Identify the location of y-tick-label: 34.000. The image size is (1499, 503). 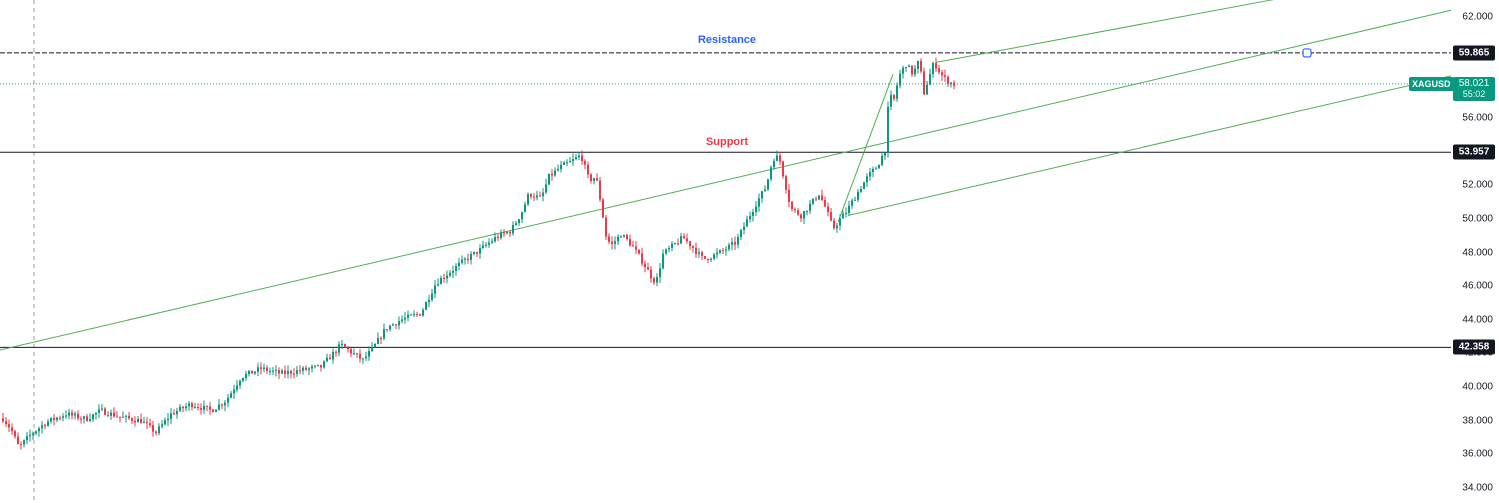
(1477, 488).